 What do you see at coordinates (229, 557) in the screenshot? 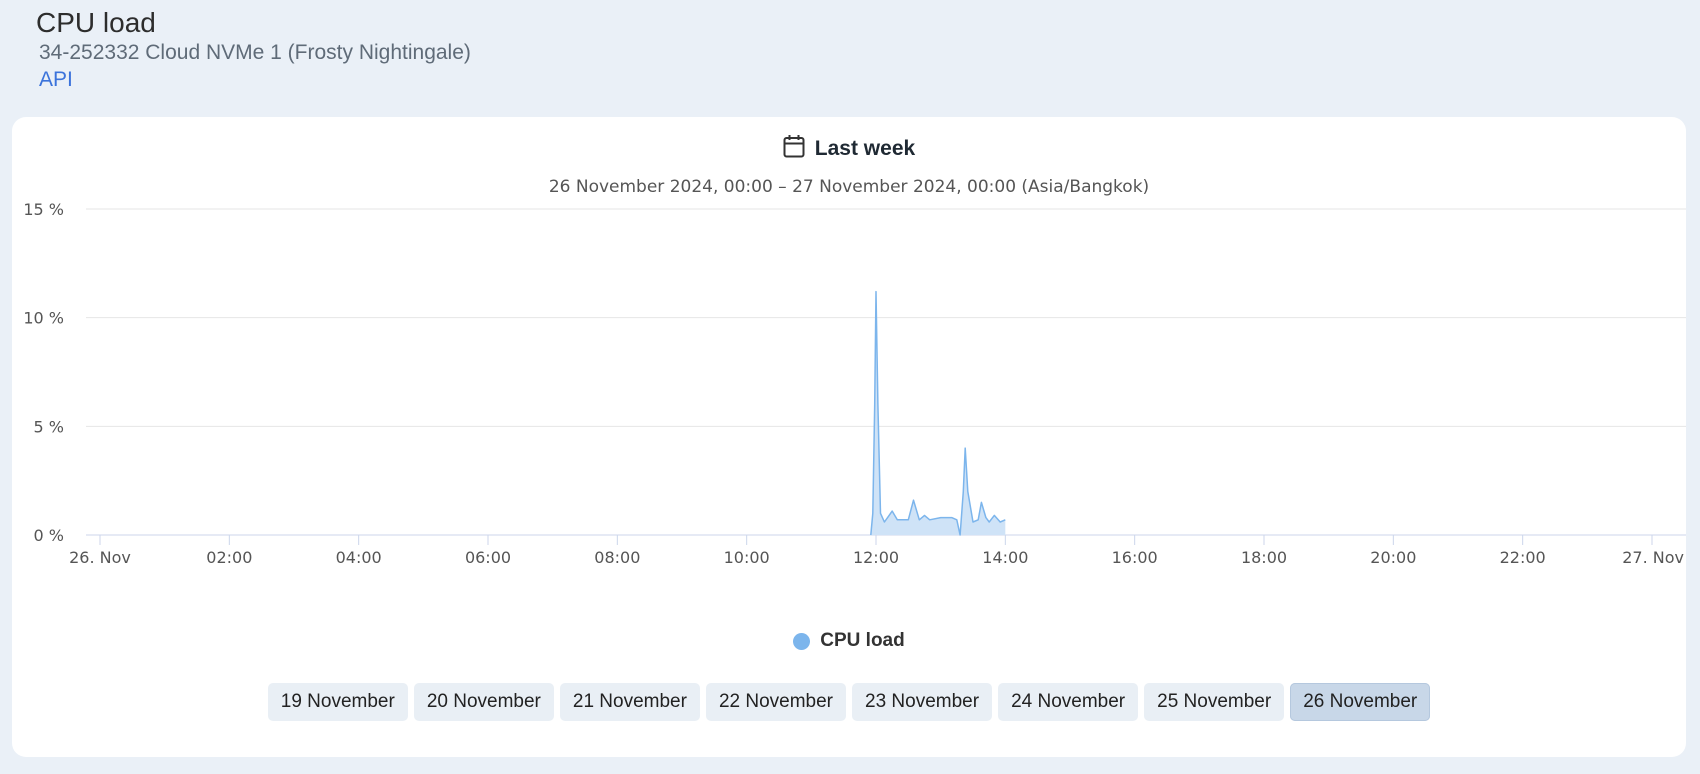
I see `x-tick-label: 02:00` at bounding box center [229, 557].